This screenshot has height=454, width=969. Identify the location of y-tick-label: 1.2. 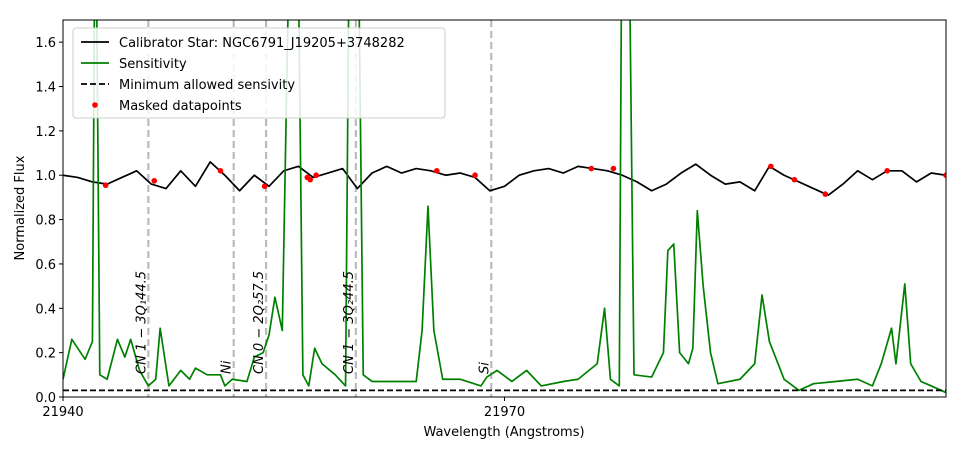
(45, 132).